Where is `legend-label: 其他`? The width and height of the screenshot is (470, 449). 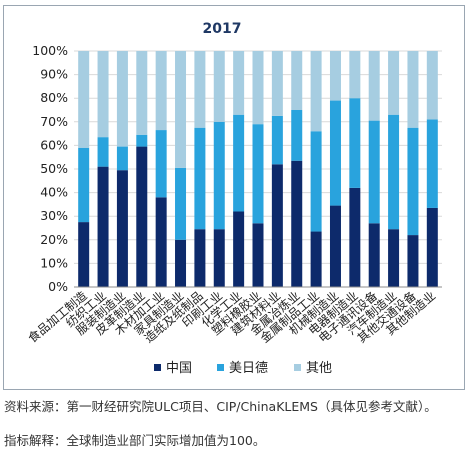 legend-label: 其他 is located at coordinates (319, 368).